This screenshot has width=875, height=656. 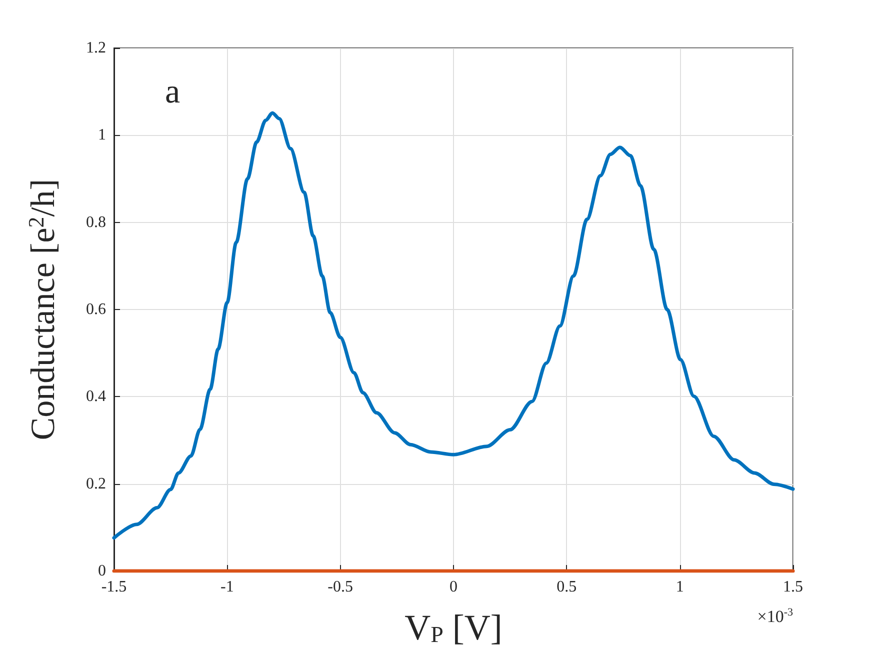 I want to click on x-tick-label: -1.5, so click(x=114, y=587).